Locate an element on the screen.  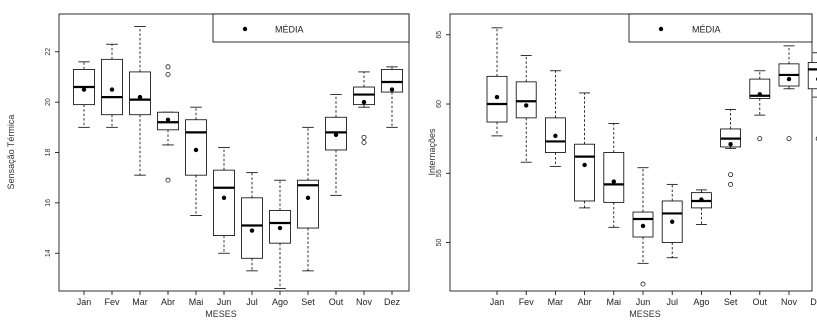
x-tick-label: Jul is located at coordinates (672, 302).